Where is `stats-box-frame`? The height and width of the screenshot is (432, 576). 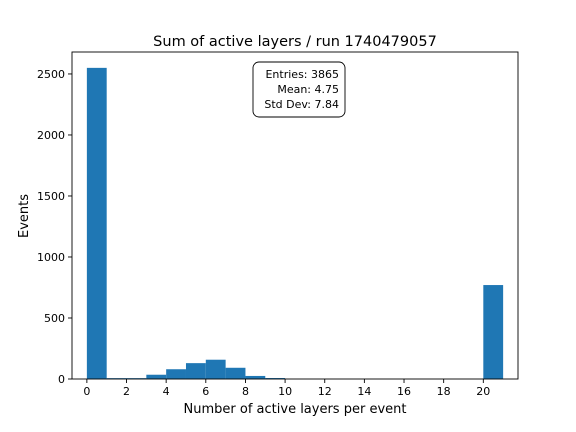
stats-box-frame is located at coordinates (299, 89).